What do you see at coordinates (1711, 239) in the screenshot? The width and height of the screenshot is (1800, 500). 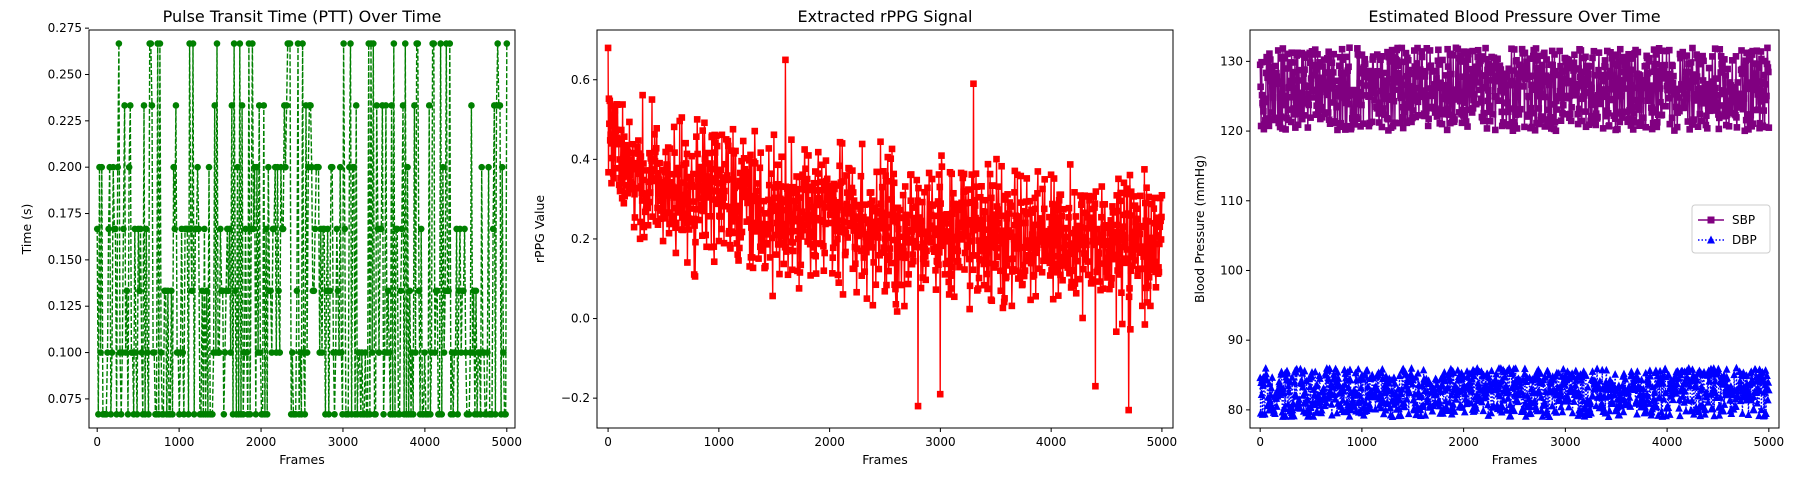 I see `legend-marker` at bounding box center [1711, 239].